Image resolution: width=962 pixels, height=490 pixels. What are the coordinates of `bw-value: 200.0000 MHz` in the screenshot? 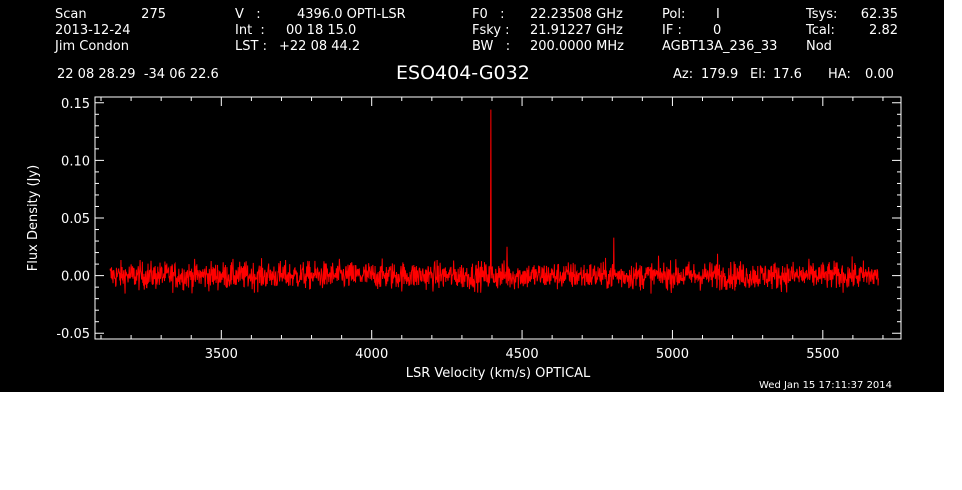 It's located at (577, 46).